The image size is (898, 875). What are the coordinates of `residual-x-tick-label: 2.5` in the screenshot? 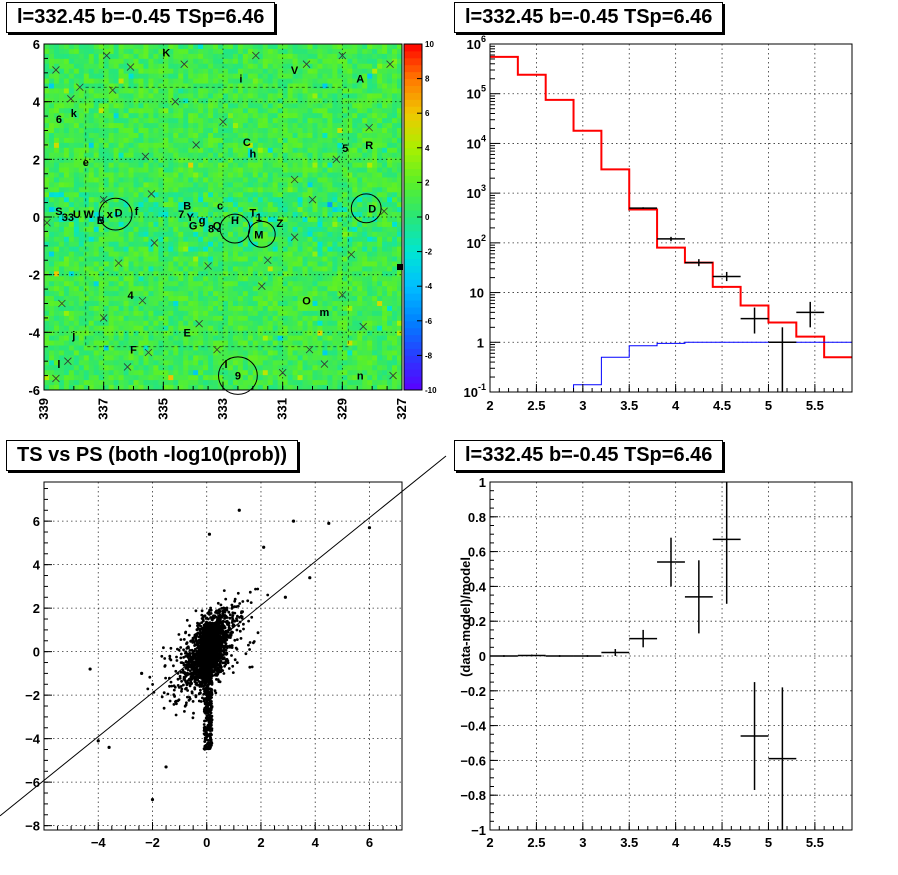 It's located at (536, 842).